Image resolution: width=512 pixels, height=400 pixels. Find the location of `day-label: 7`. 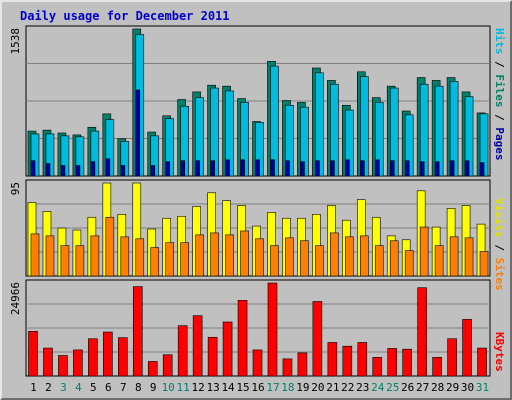

day-label: 7 is located at coordinates (123, 387).